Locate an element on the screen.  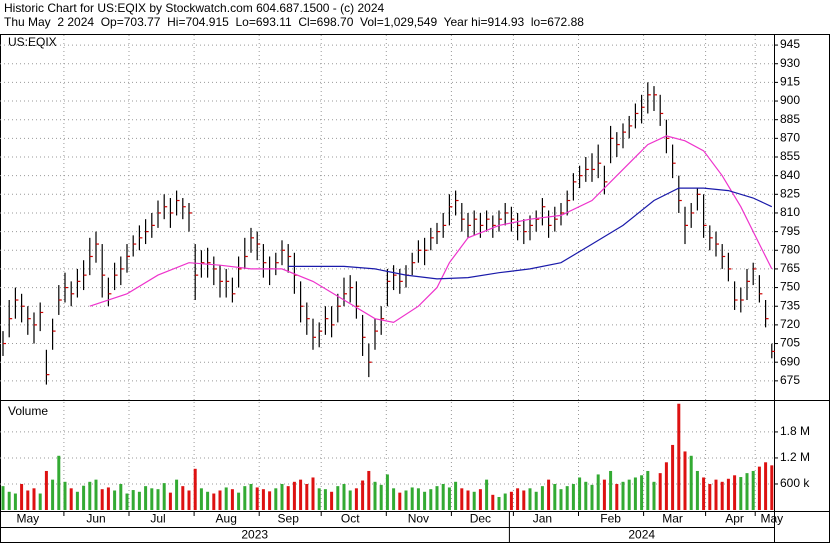
y-tick-label: 795 is located at coordinates (790, 231).